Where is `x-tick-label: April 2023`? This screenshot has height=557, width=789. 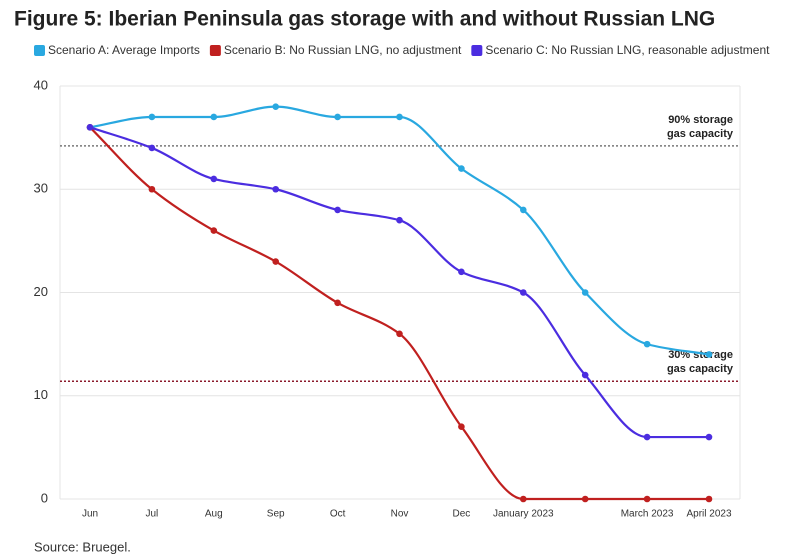
x-tick-label: April 2023 is located at coordinates (708, 514).